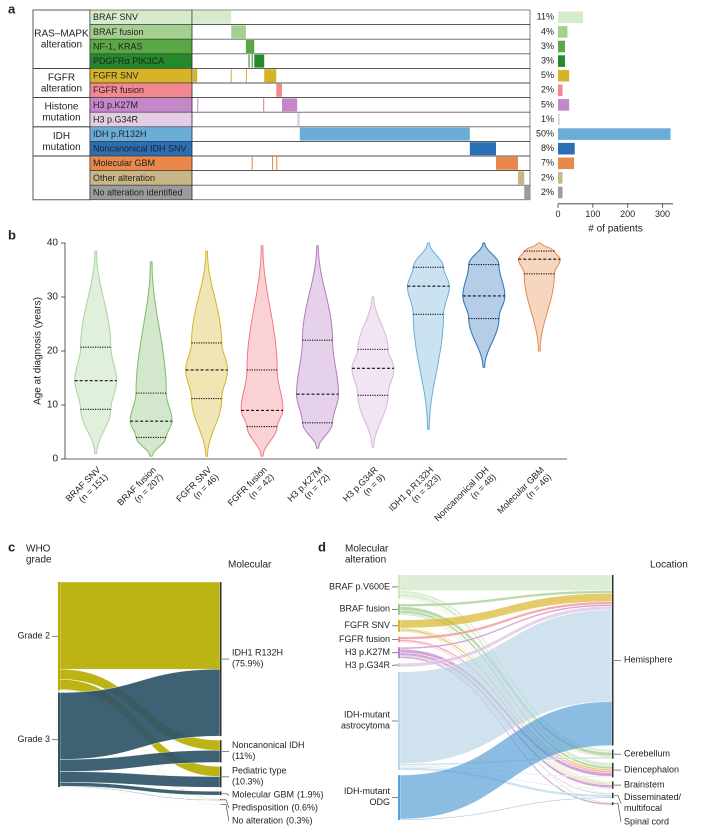 This screenshot has height=831, width=725. I want to click on category-label: BRAF fusion(n = 207), so click(140, 490).